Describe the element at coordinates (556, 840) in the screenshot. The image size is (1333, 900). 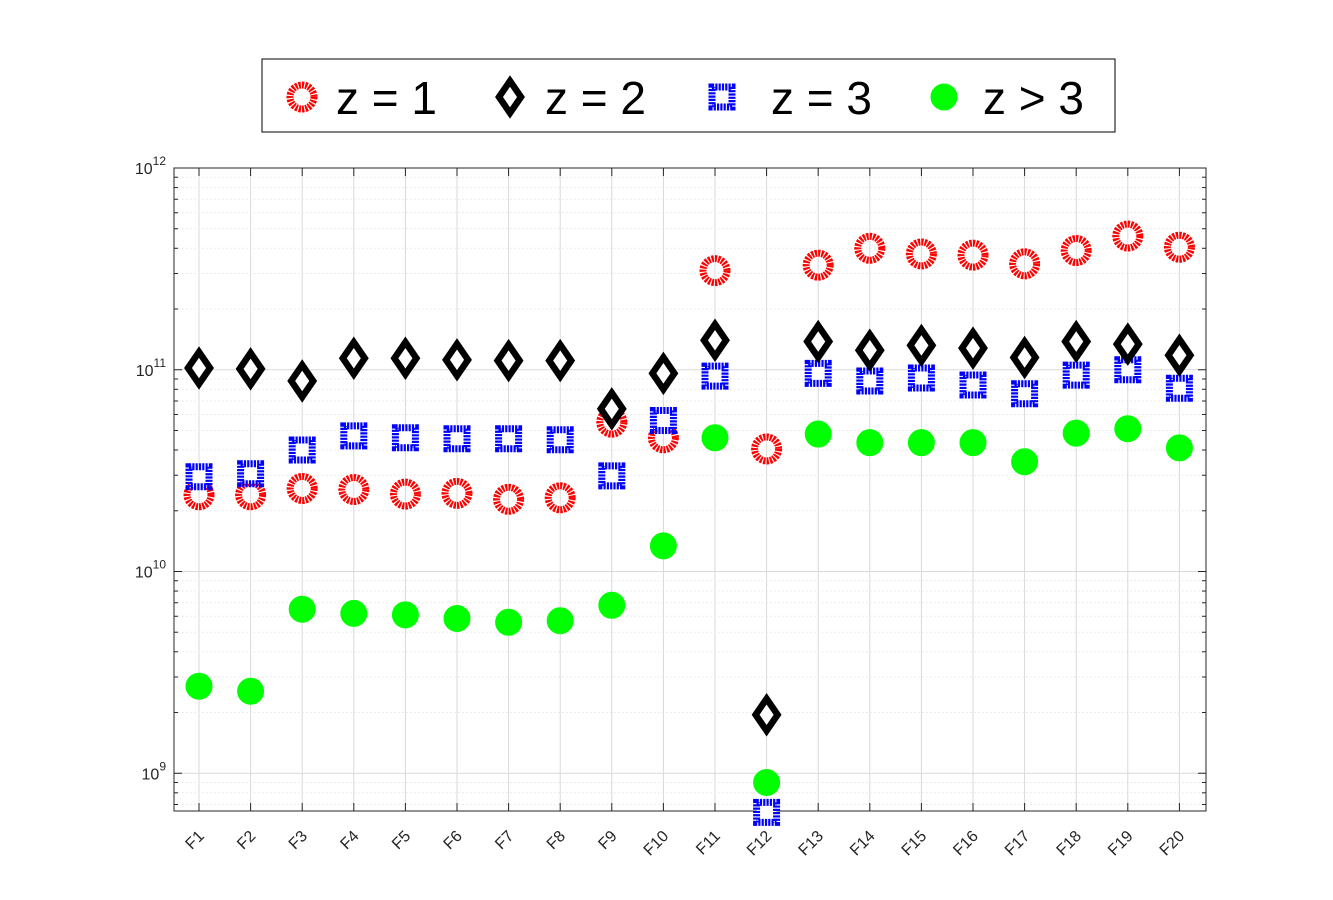
I see `x-tick-label: F8` at that location.